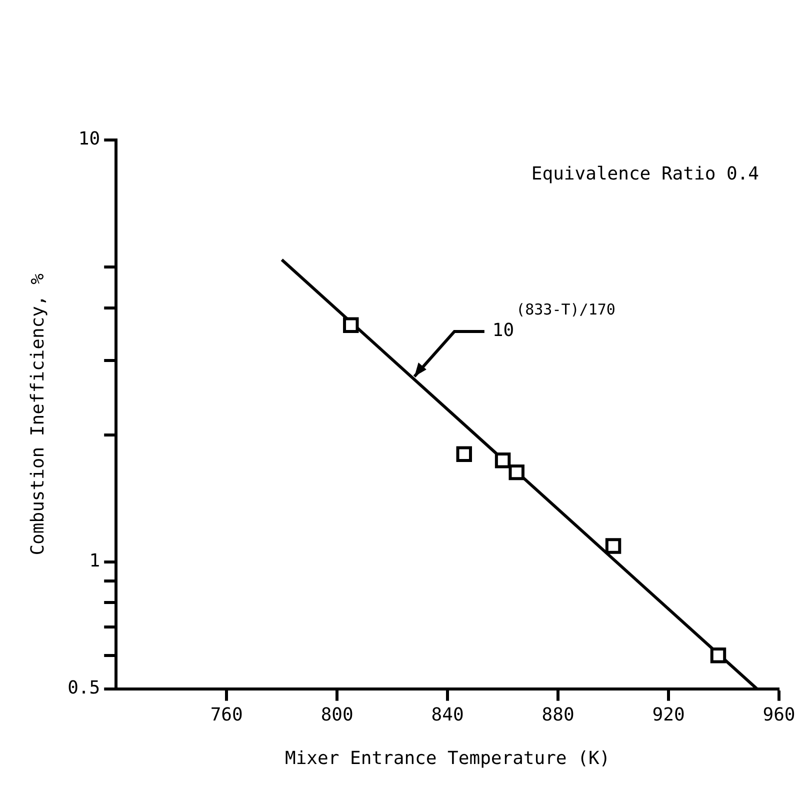 The width and height of the screenshot is (809, 804). What do you see at coordinates (89, 139) in the screenshot?
I see `y-tick-label: 10` at bounding box center [89, 139].